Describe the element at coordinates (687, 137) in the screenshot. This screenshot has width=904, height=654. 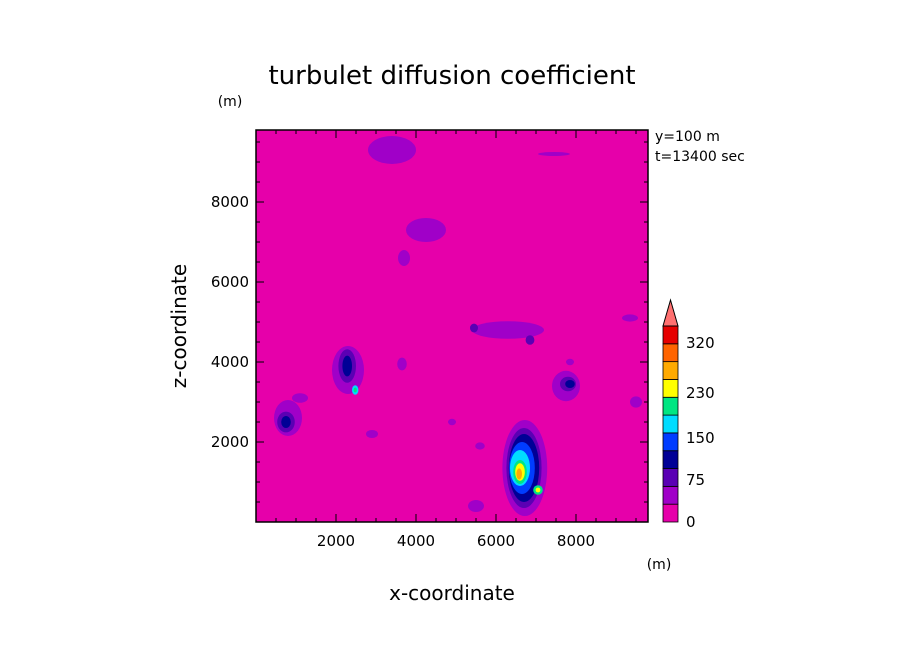
I see `annotation-y: y=100 m` at that location.